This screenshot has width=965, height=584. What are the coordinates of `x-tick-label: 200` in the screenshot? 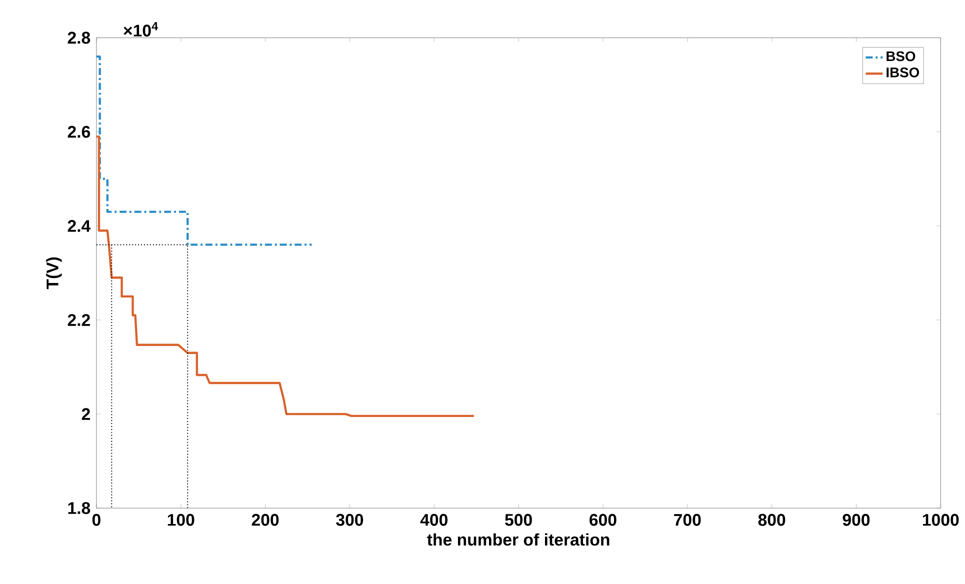 It's located at (265, 520).